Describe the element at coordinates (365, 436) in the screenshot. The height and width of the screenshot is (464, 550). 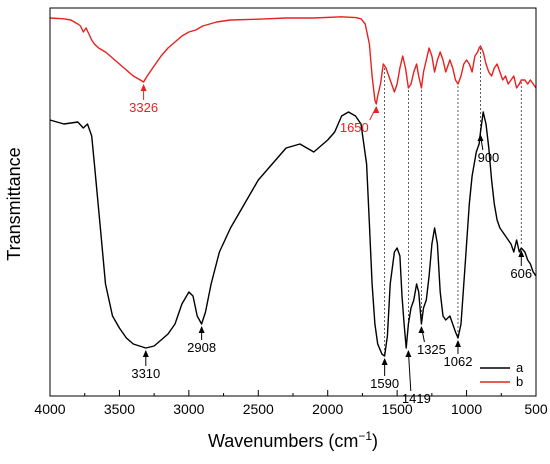
I see `x-axis-label-superscript: −1` at that location.